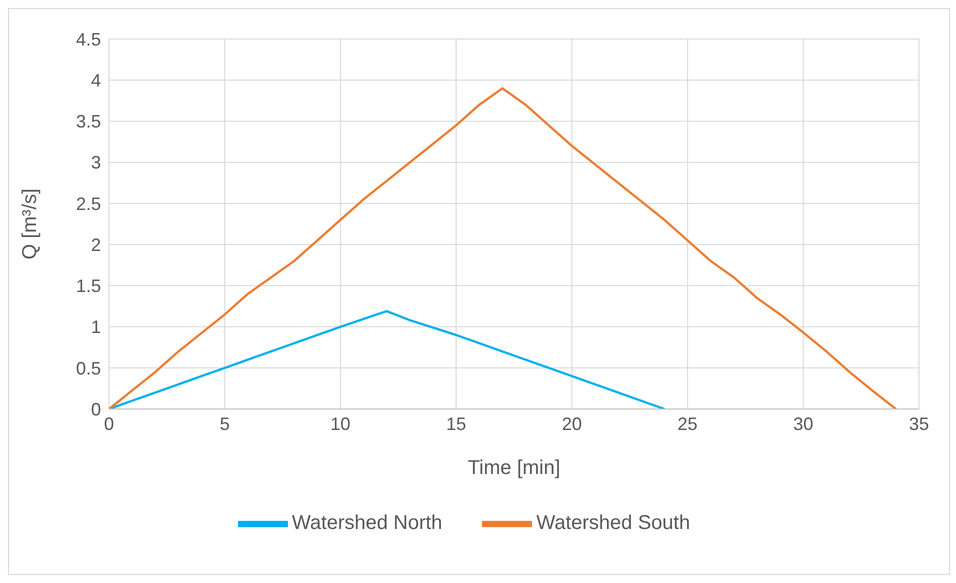 Image resolution: width=956 pixels, height=583 pixels. Describe the element at coordinates (95, 80) in the screenshot. I see `y-tick-label: 4` at that location.